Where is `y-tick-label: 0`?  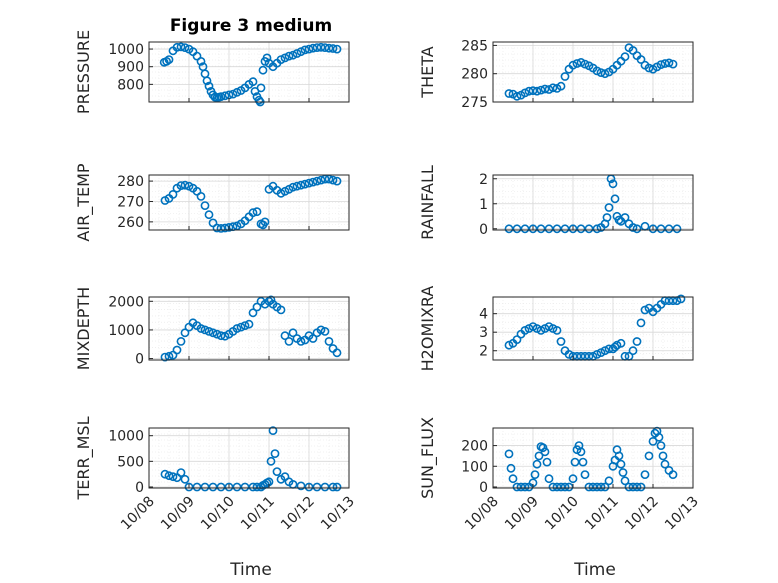 y-tick-label: 0 is located at coordinates (139, 488).